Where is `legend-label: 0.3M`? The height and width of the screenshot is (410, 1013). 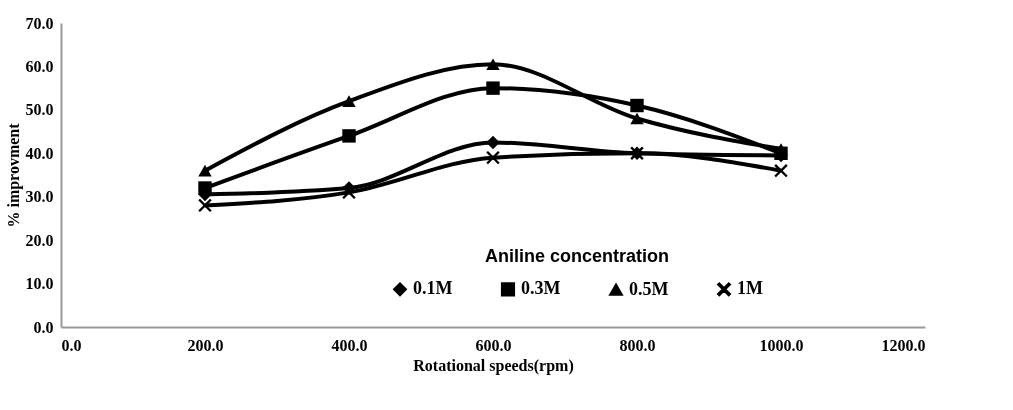 legend-label: 0.3M is located at coordinates (541, 288).